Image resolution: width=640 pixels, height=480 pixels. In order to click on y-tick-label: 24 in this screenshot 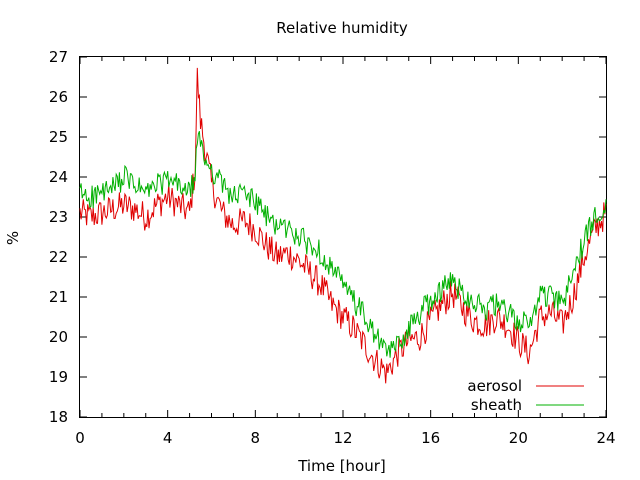, I will do `click(58, 177)`.